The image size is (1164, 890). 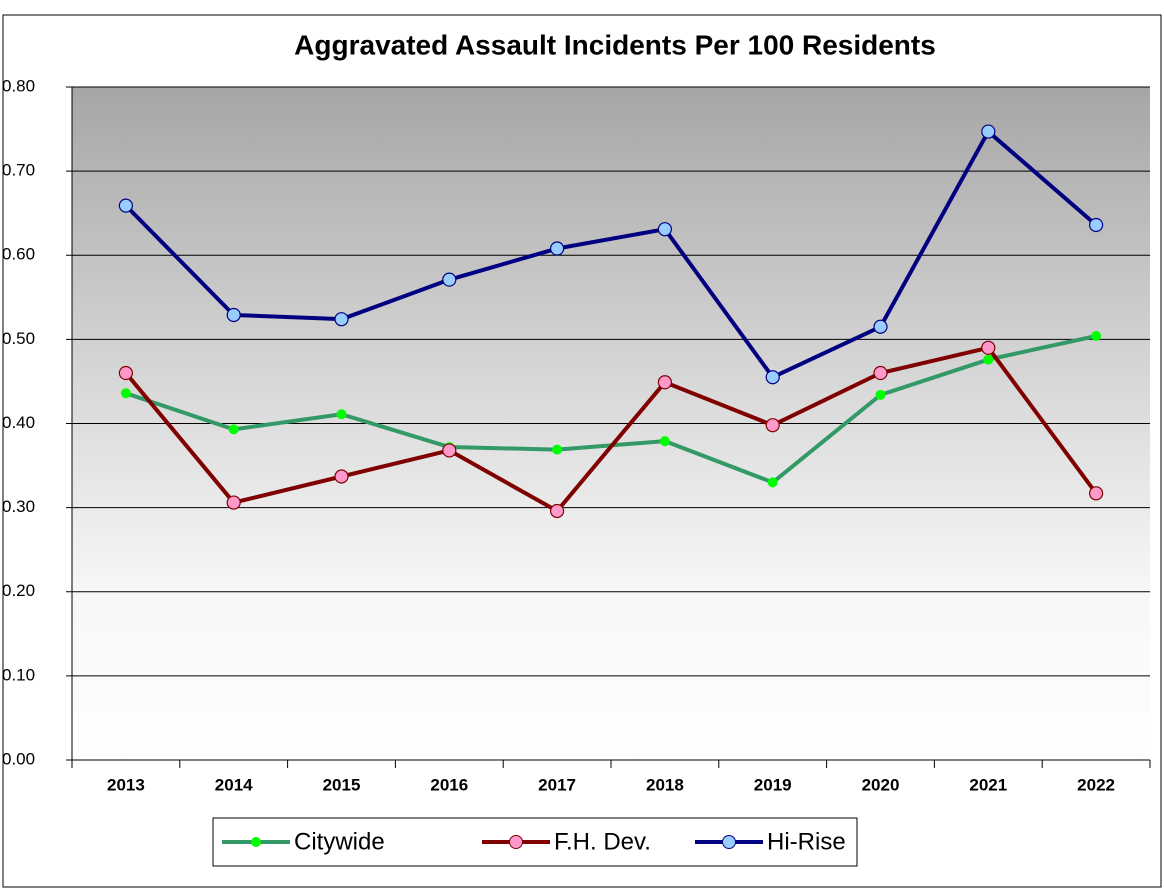 What do you see at coordinates (234, 784) in the screenshot?
I see `x-tick-label: 2014` at bounding box center [234, 784].